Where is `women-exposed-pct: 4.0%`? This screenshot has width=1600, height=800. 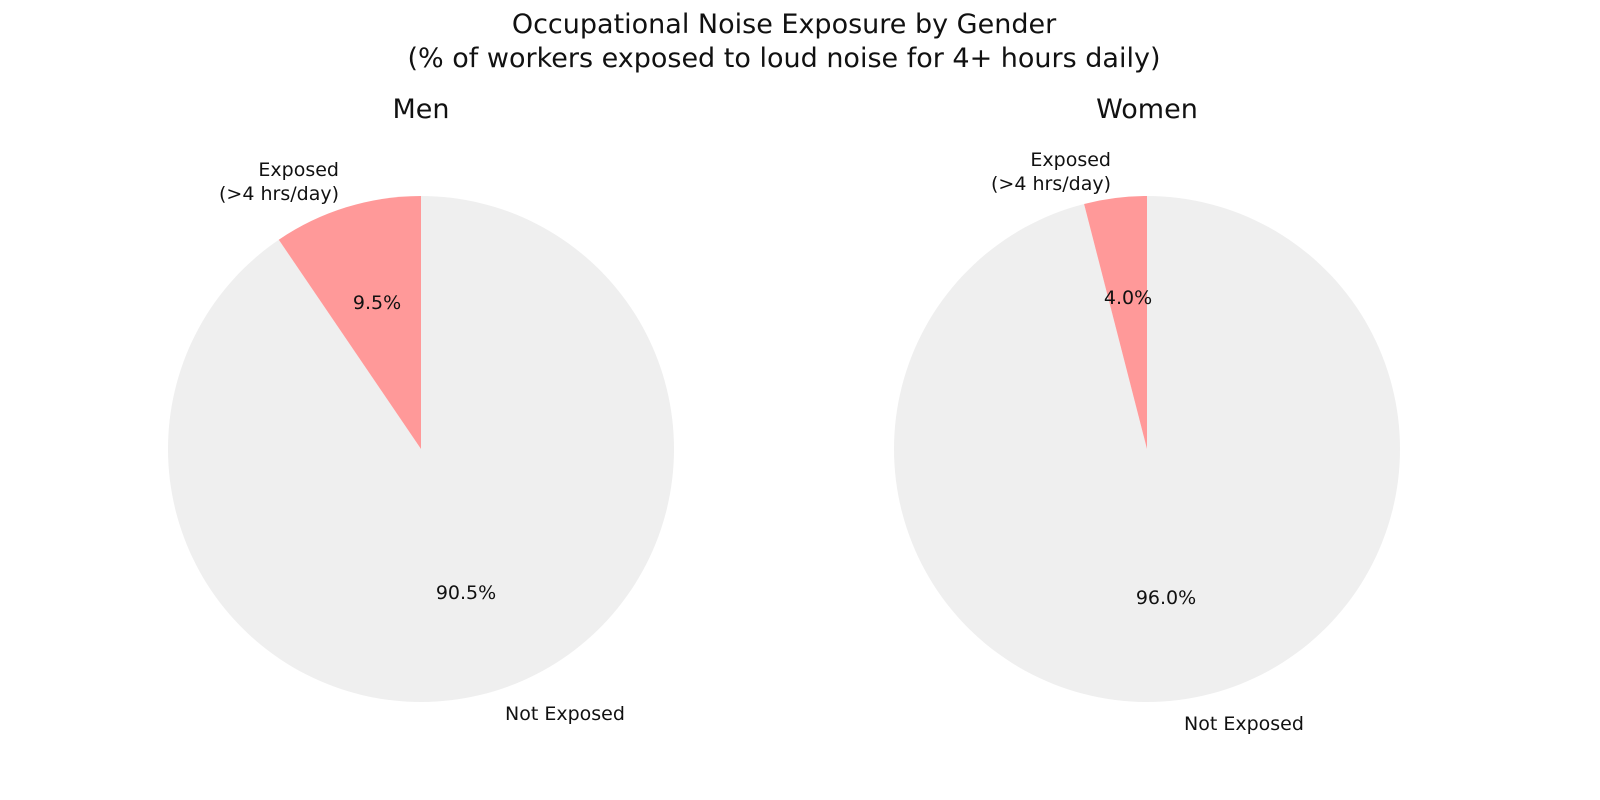
women-exposed-pct: 4.0% is located at coordinates (1128, 298).